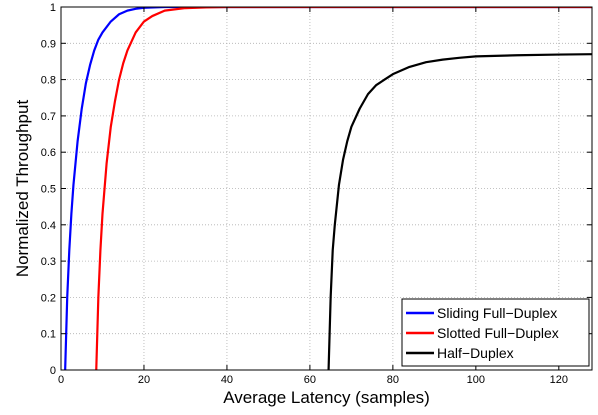 Image resolution: width=598 pixels, height=415 pixels. I want to click on x-tick-label: 120, so click(559, 380).